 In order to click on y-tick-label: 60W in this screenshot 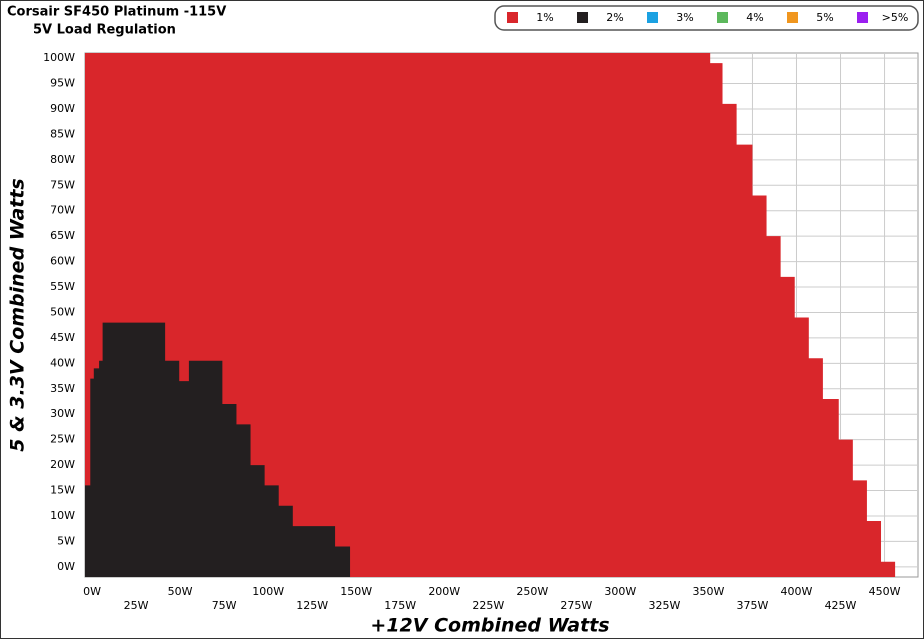, I will do `click(62, 261)`.